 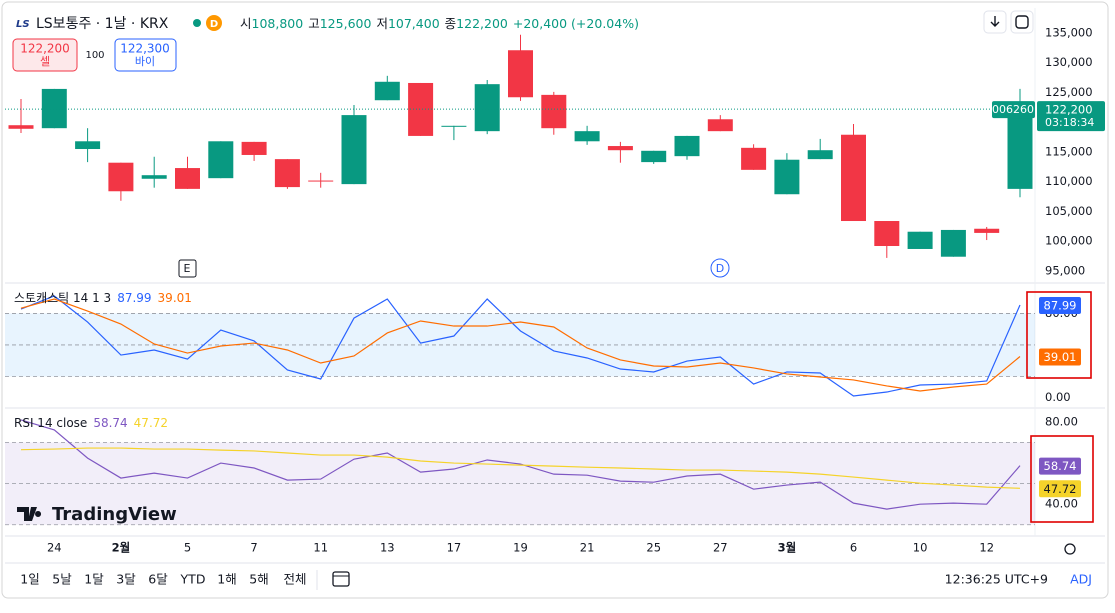 I want to click on range-button: 1해, so click(x=226, y=579).